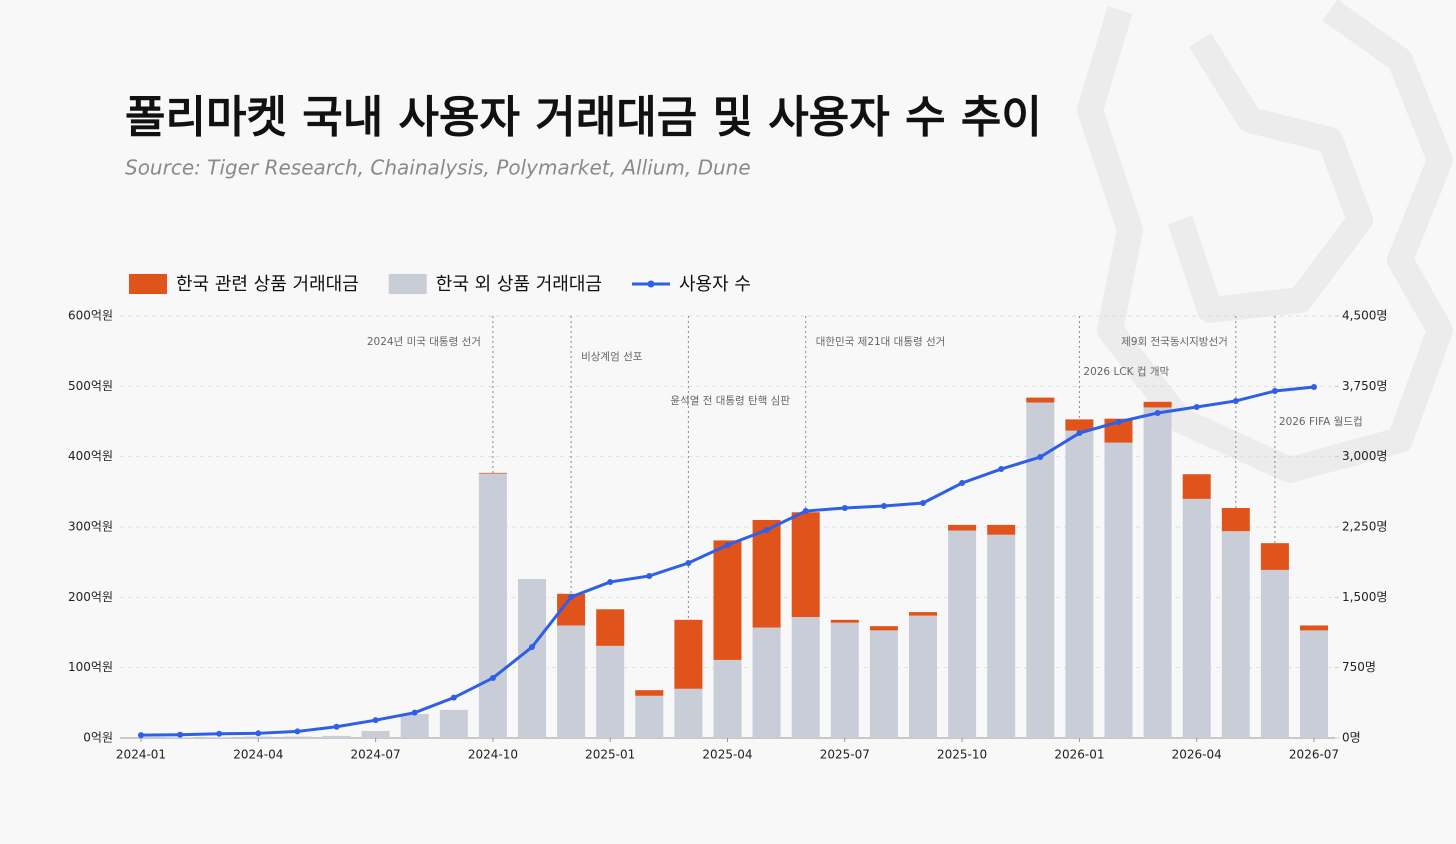  Describe the element at coordinates (267, 284) in the screenshot. I see `legend-label: 한국 관련 상품 거래대금` at that location.